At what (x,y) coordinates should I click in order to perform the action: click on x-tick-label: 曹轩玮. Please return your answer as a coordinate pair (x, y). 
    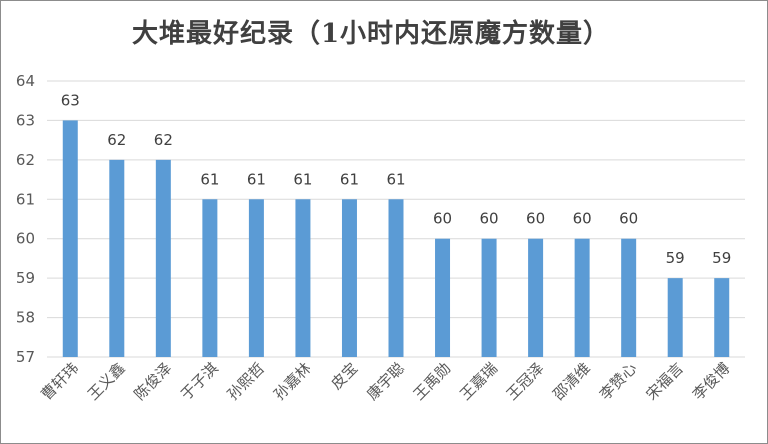
    Looking at the image, I should click on (60, 381).